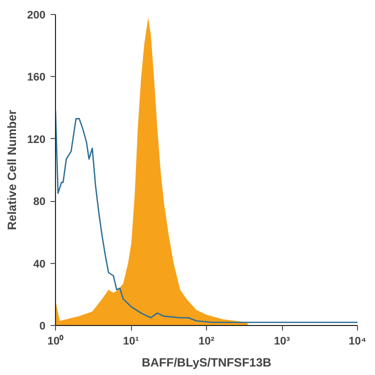 The width and height of the screenshot is (375, 375). What do you see at coordinates (207, 363) in the screenshot?
I see `x-axis-title: BAFF/BLyS/TNFSF13B` at bounding box center [207, 363].